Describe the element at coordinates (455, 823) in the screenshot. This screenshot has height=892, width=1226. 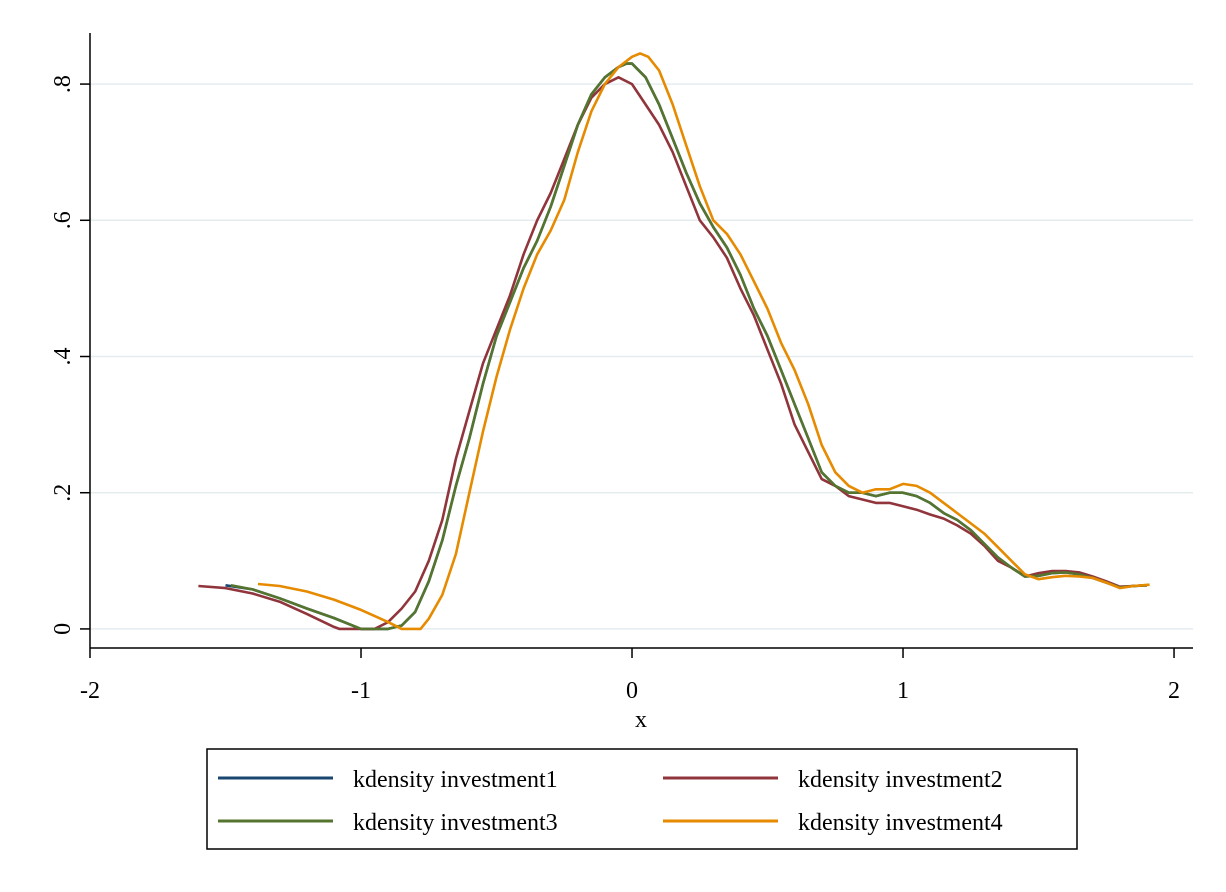
I see `legend-label: kdensity investment3` at that location.